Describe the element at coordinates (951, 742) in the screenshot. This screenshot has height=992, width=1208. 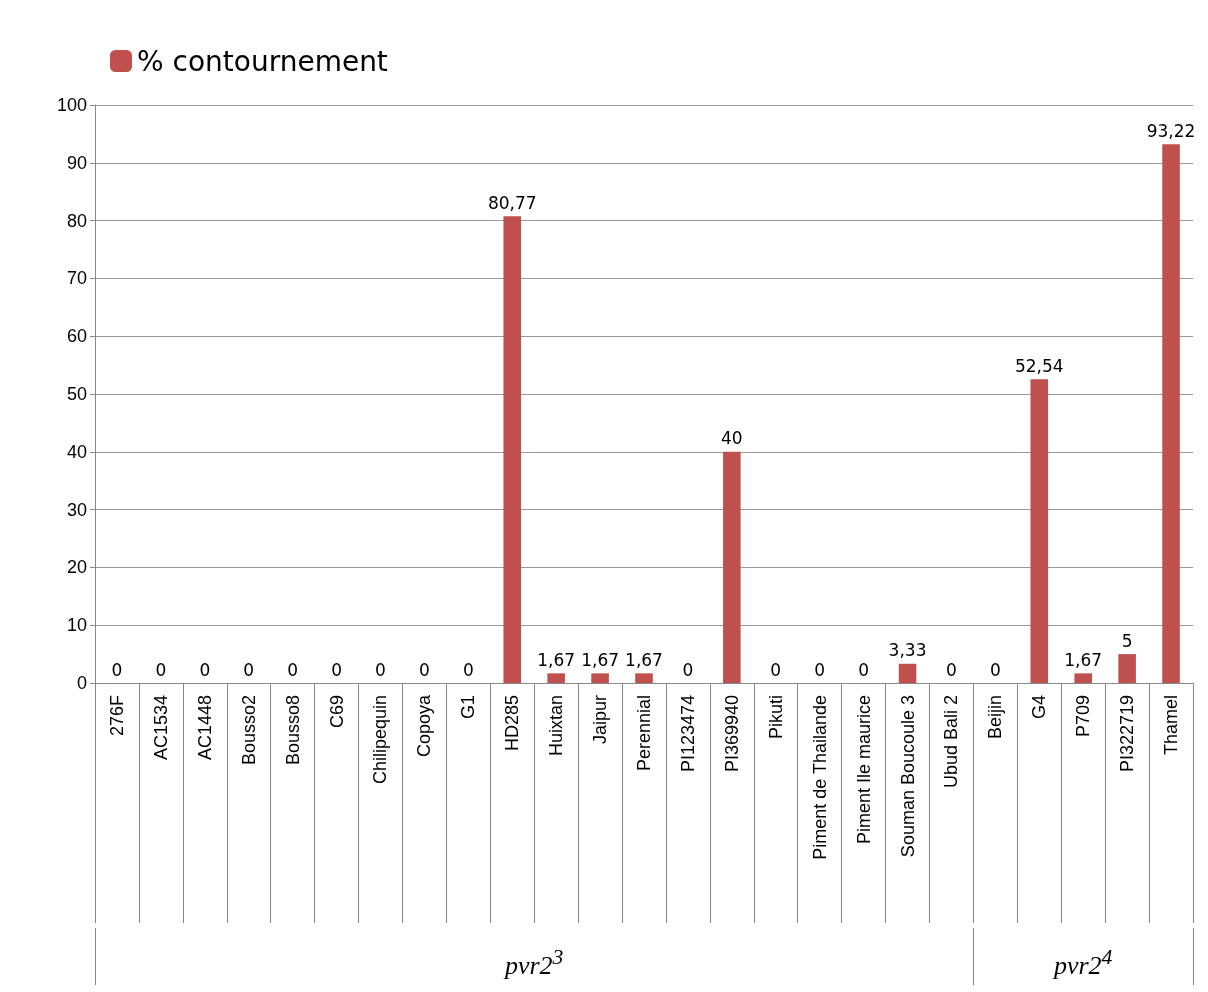
I see `x-tick-label: Ubud Bali 2` at that location.